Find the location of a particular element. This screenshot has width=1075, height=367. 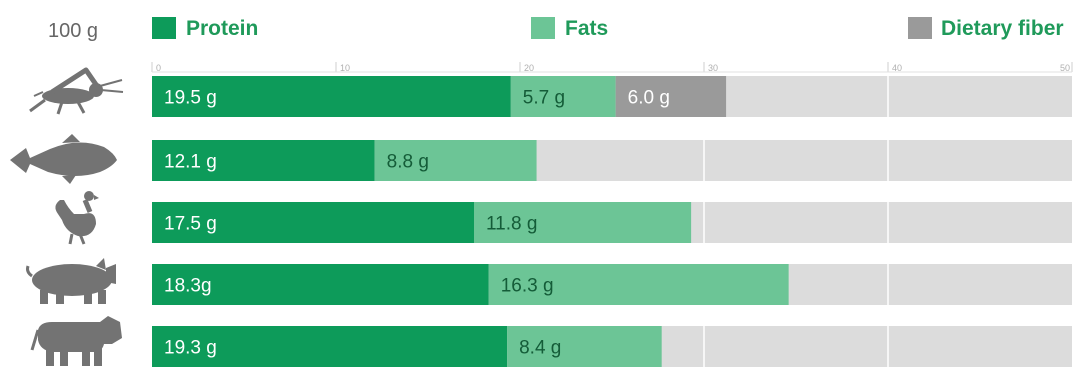

data-label: 5.7 g is located at coordinates (544, 98).